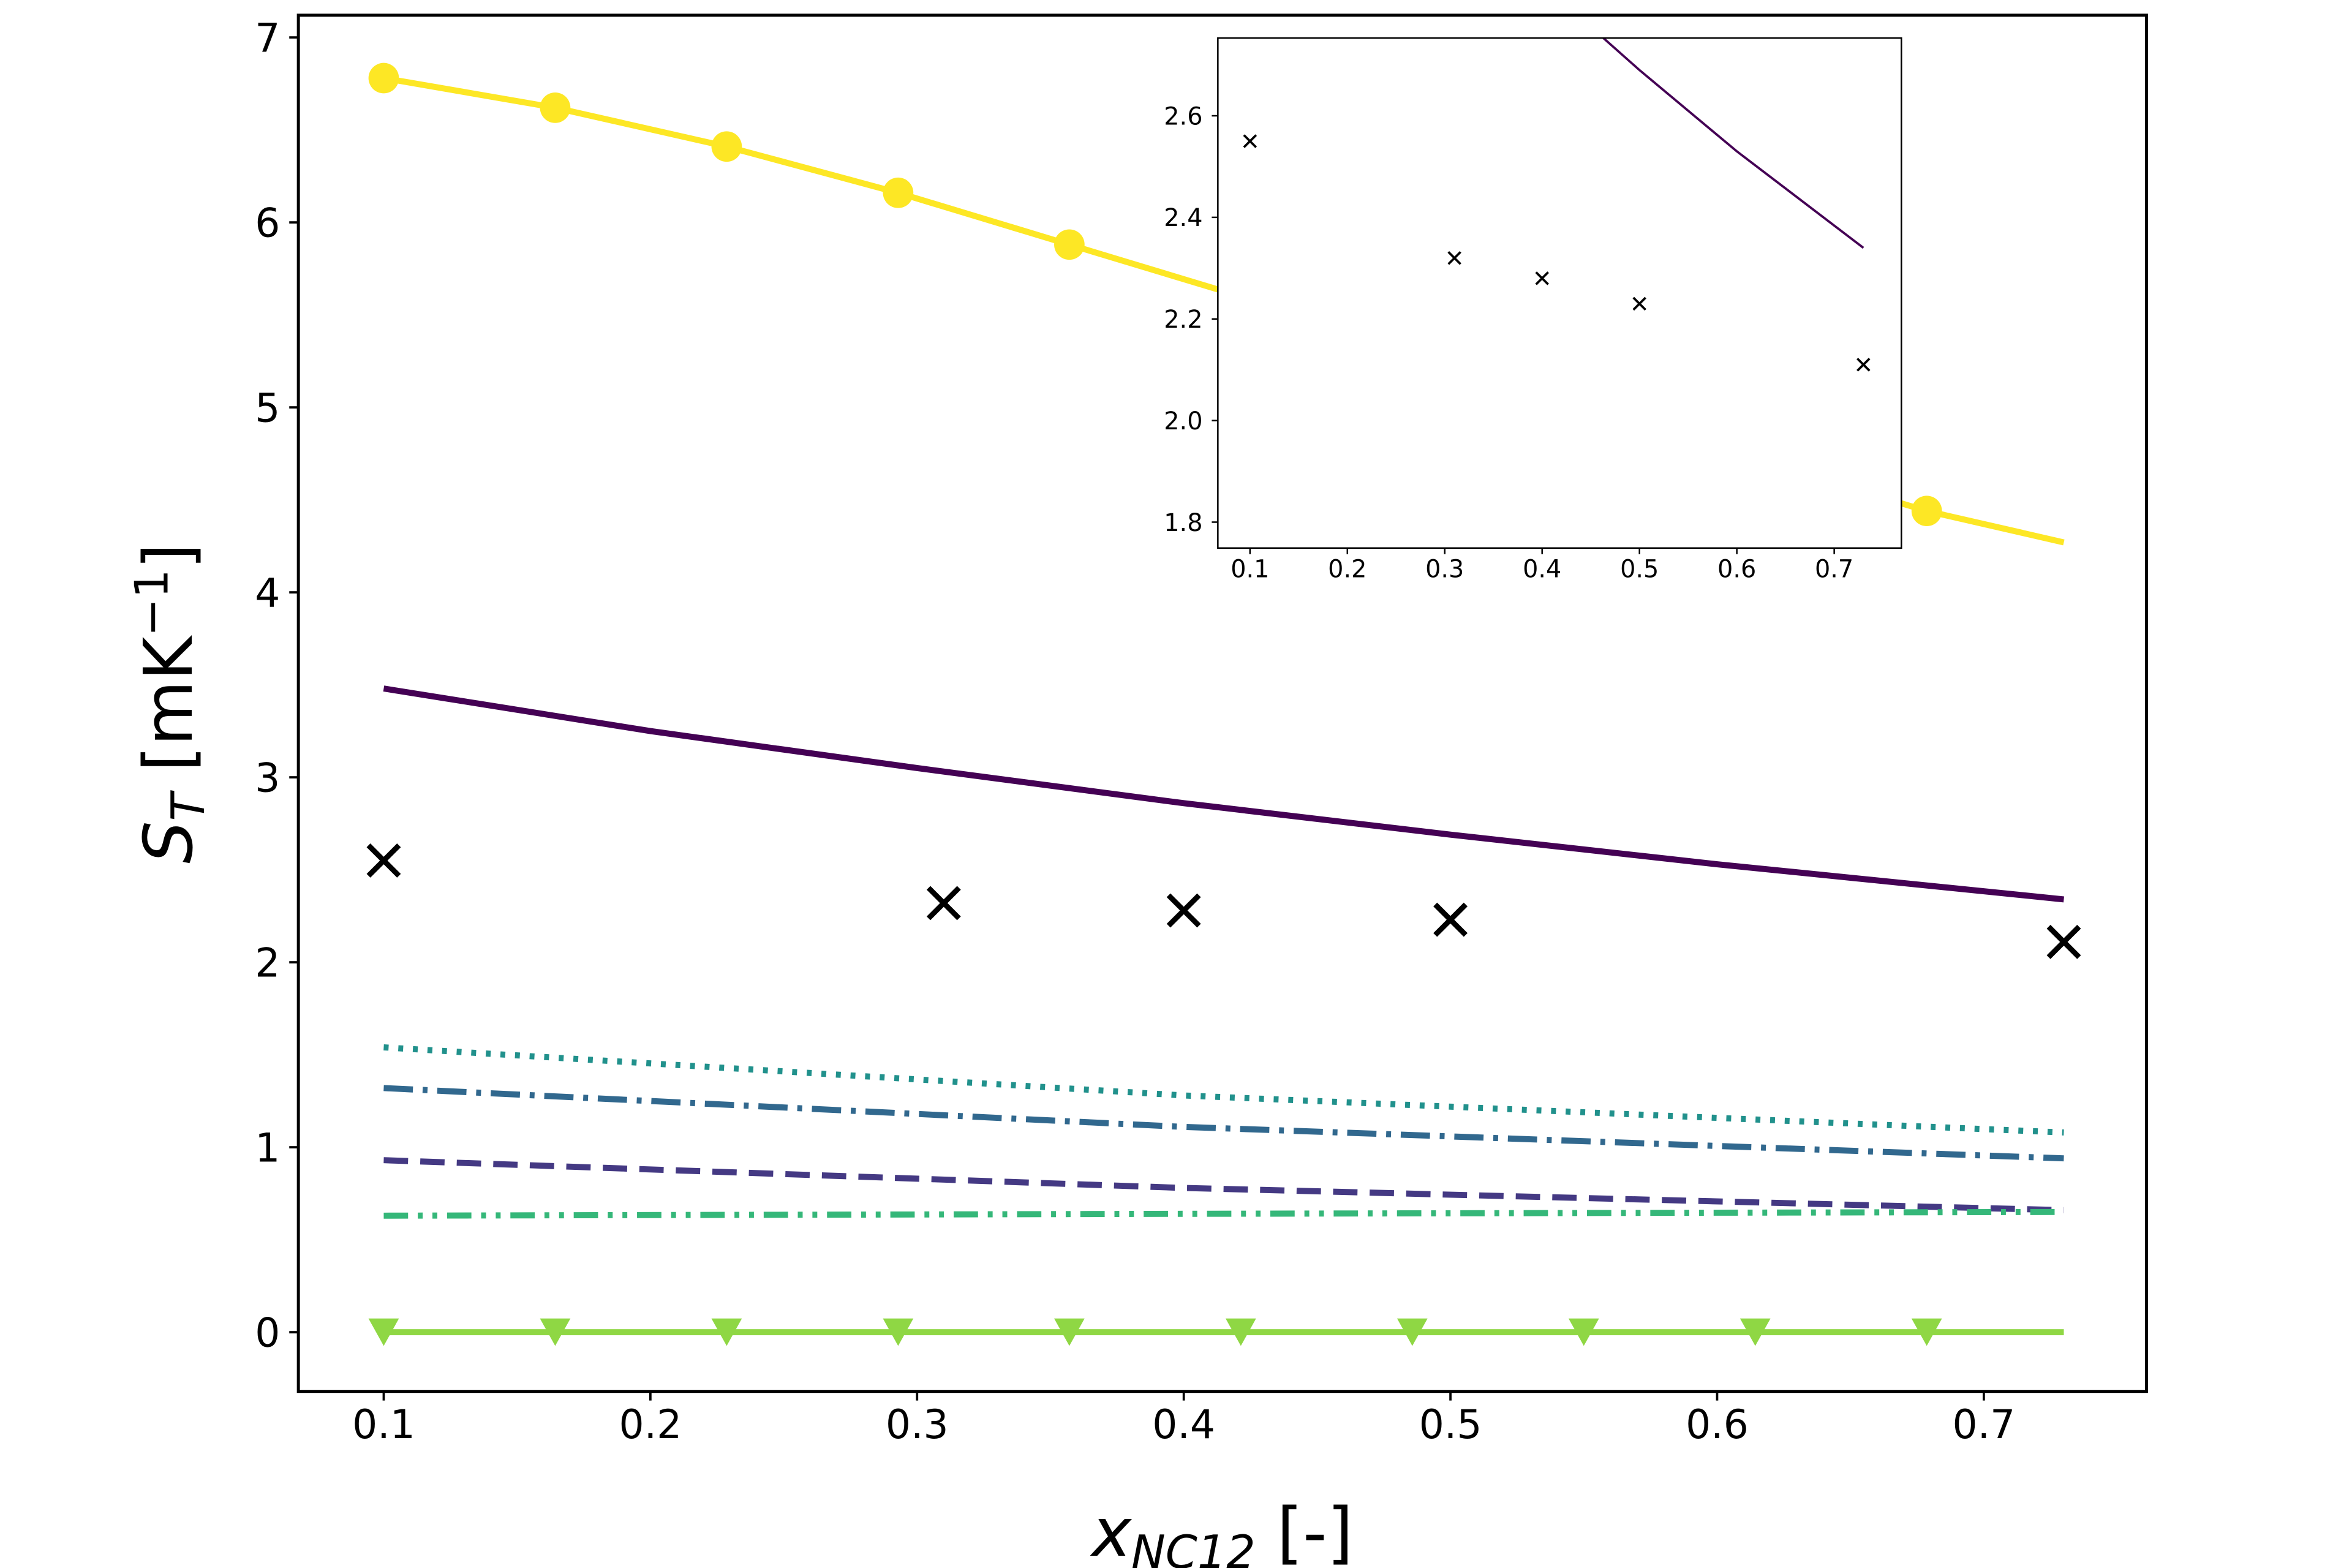 This screenshot has width=2352, height=1568. Describe the element at coordinates (267, 778) in the screenshot. I see `y-tick-label: 3` at that location.